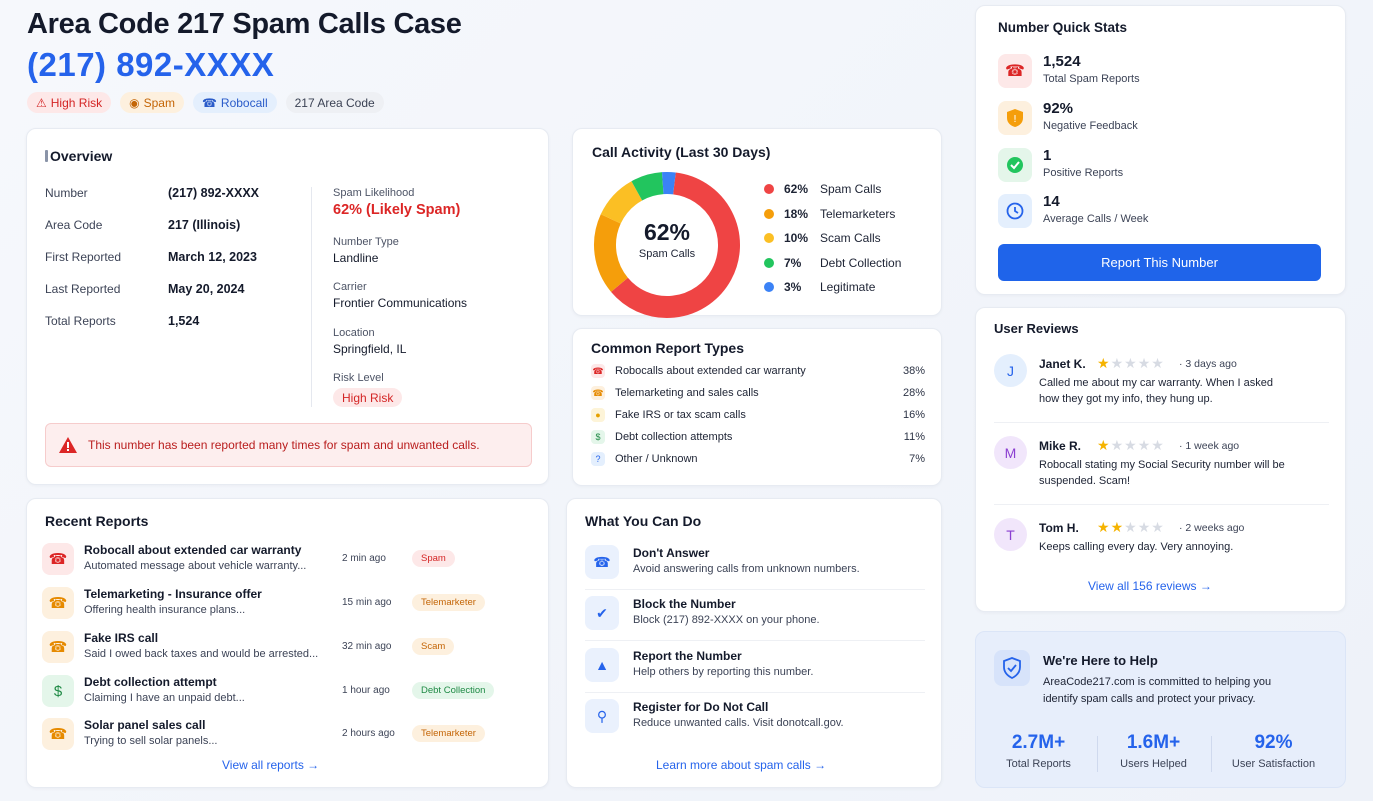  What do you see at coordinates (370, 349) in the screenshot?
I see `location-value: Springfield, IL` at bounding box center [370, 349].